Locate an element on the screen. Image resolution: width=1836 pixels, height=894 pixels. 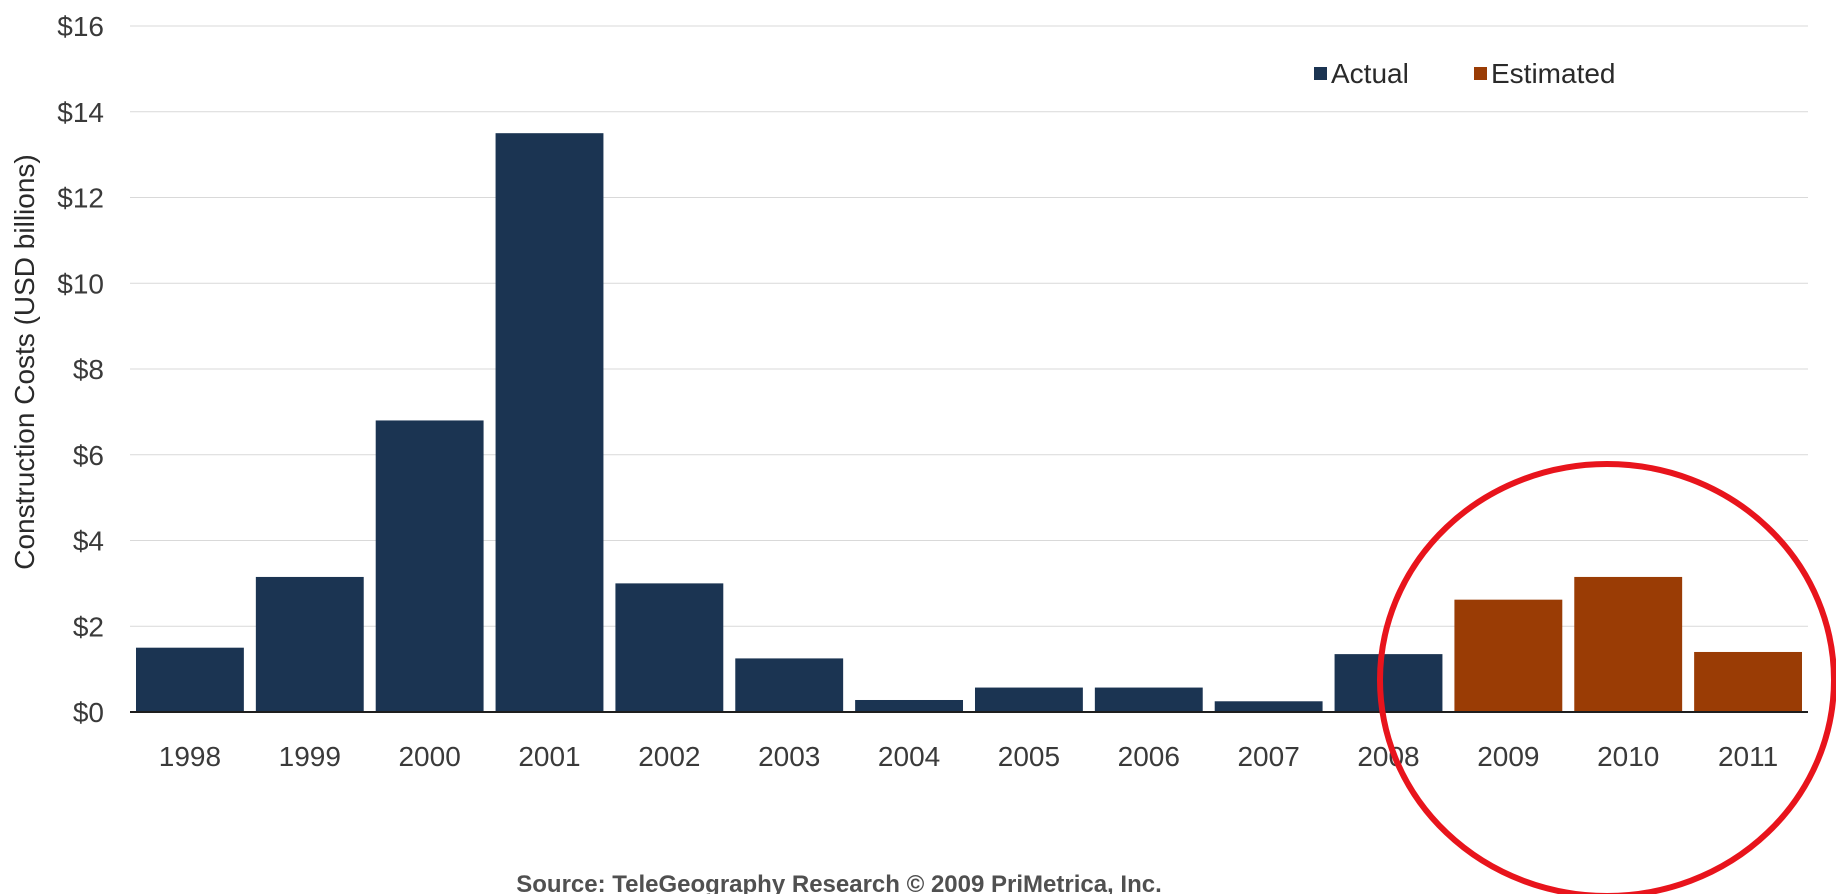
y-tick-label: $14 is located at coordinates (80, 112).